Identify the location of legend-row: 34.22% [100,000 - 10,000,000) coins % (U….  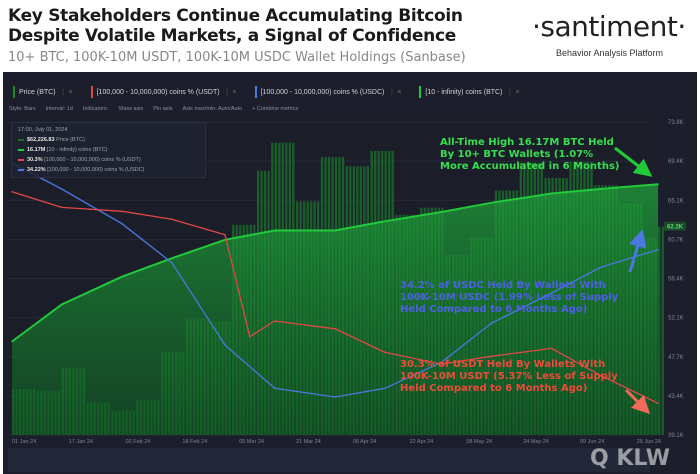
(108, 170).